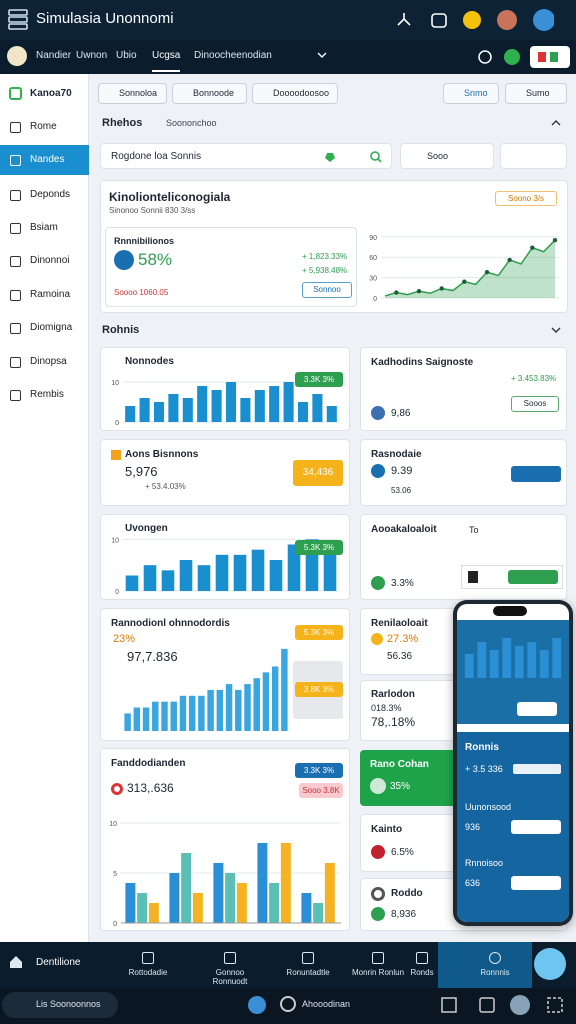 Image resolution: width=576 pixels, height=1024 pixels. Describe the element at coordinates (401, 413) in the screenshot. I see `card-value: 9,86` at that location.